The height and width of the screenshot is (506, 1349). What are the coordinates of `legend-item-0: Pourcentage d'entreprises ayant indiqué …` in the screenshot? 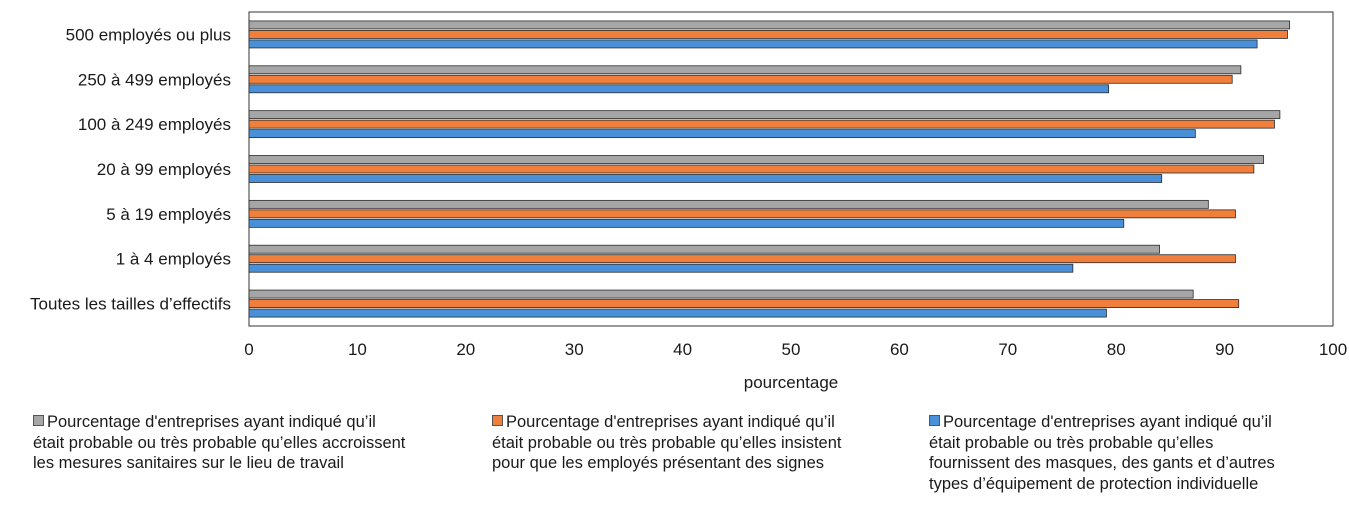 It's located at (219, 443).